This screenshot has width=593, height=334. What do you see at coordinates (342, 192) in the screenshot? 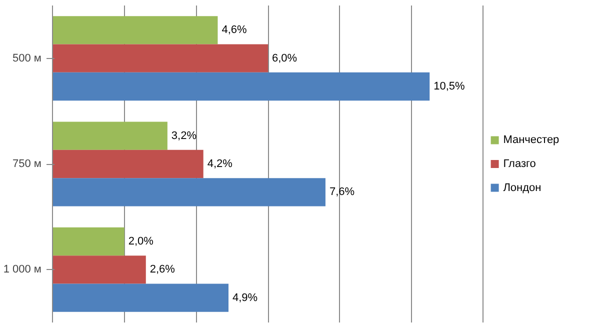
I see `data-label: 7,6%` at bounding box center [342, 192].